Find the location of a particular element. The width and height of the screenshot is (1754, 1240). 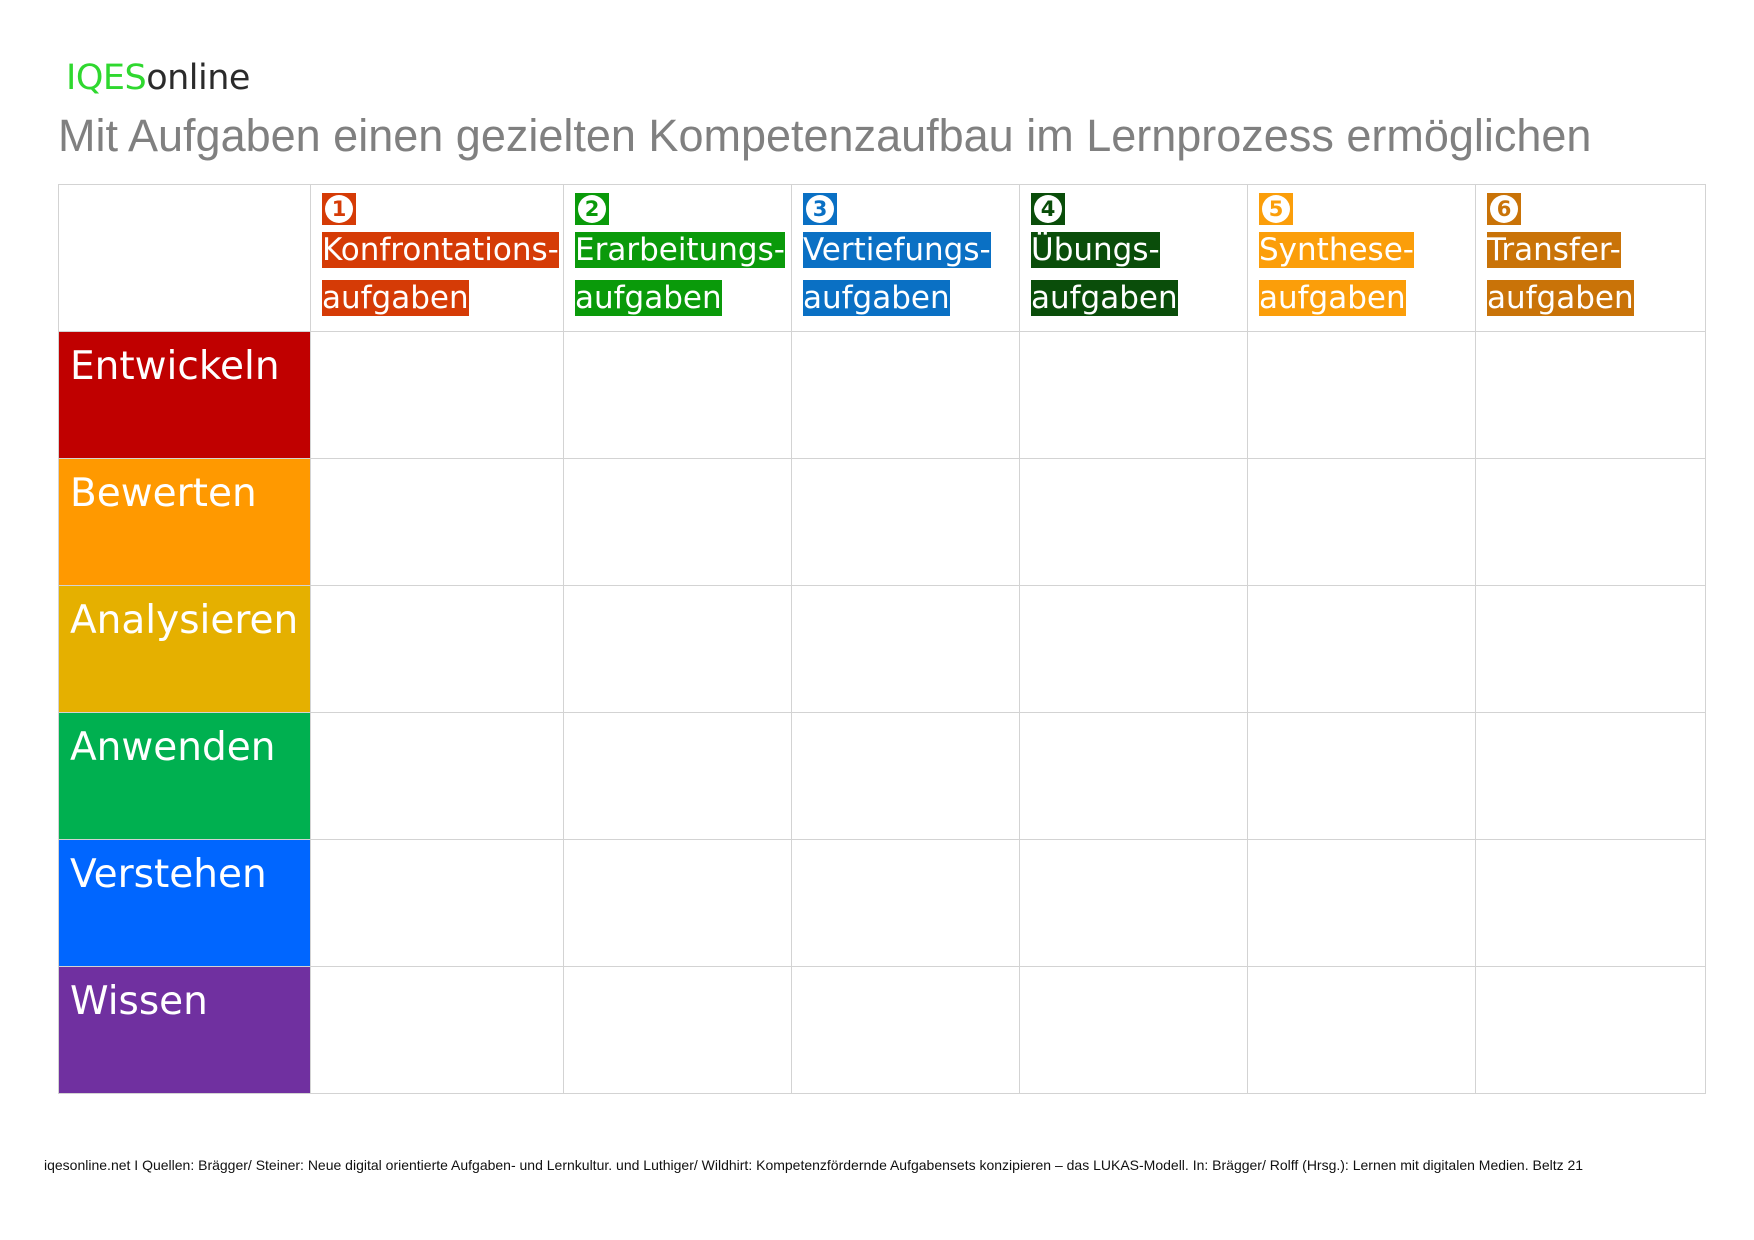

brand-logo-part2: online is located at coordinates (198, 78).